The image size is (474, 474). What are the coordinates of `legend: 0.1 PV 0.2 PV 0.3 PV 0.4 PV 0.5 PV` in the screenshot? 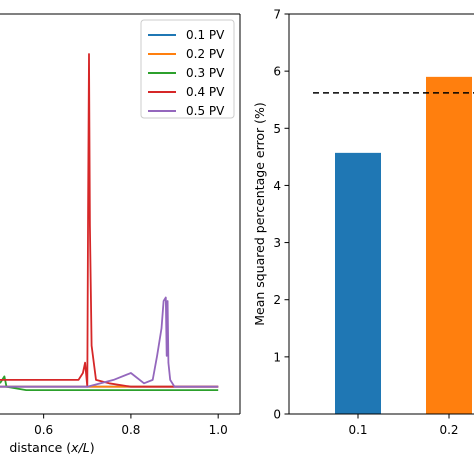 It's located at (187, 69).